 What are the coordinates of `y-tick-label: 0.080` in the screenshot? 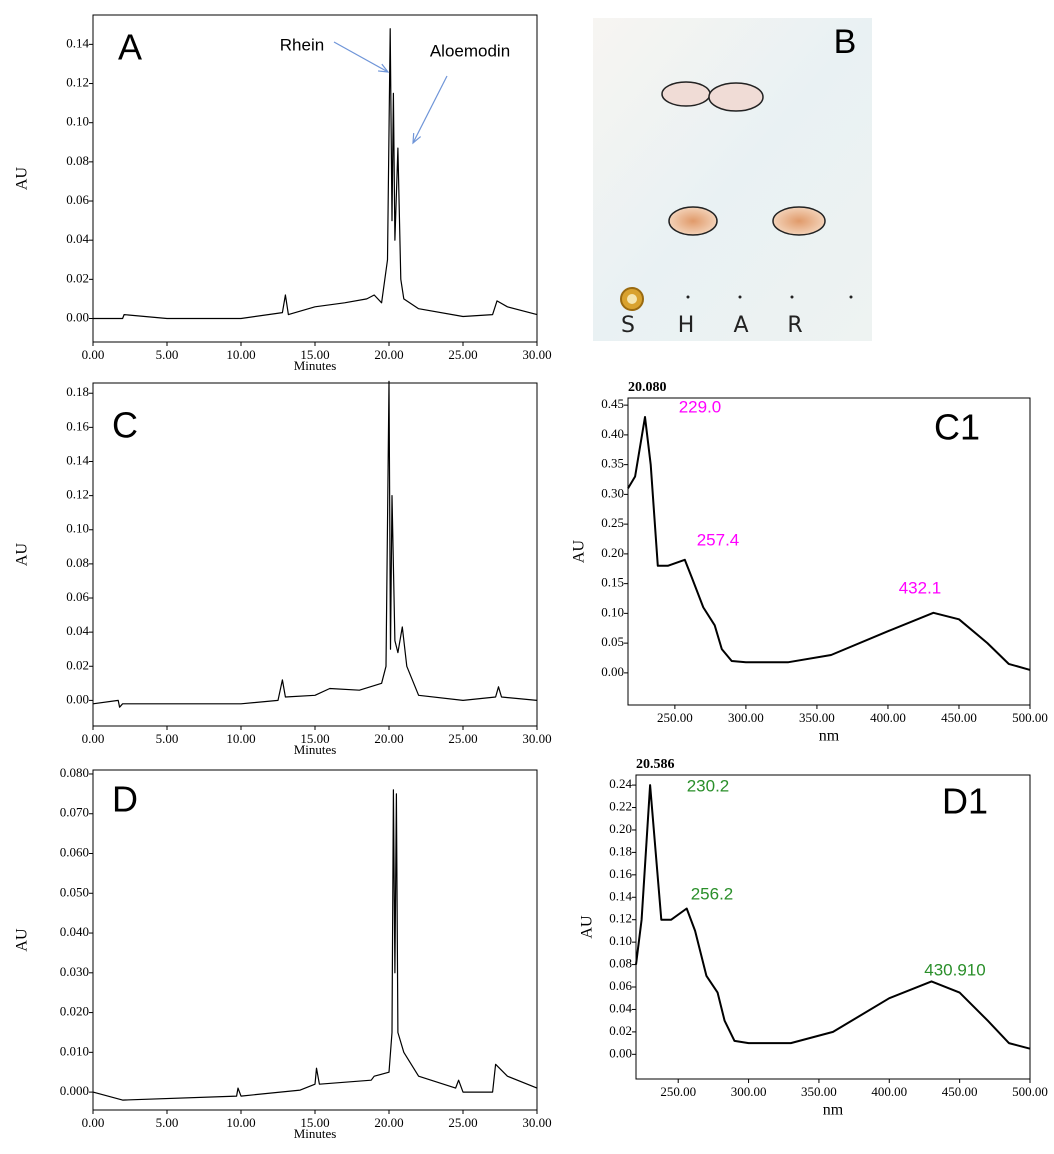 It's located at (74, 772).